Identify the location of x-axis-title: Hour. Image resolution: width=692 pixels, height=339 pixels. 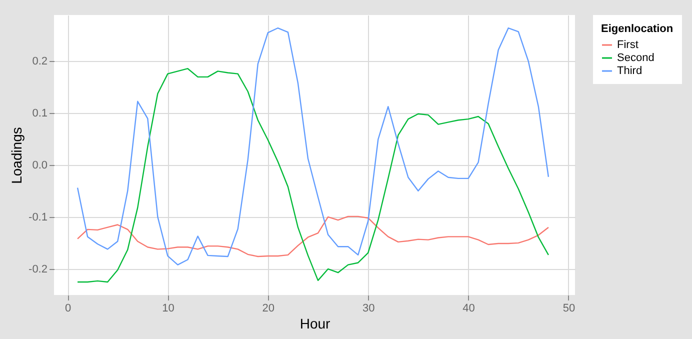
(315, 324).